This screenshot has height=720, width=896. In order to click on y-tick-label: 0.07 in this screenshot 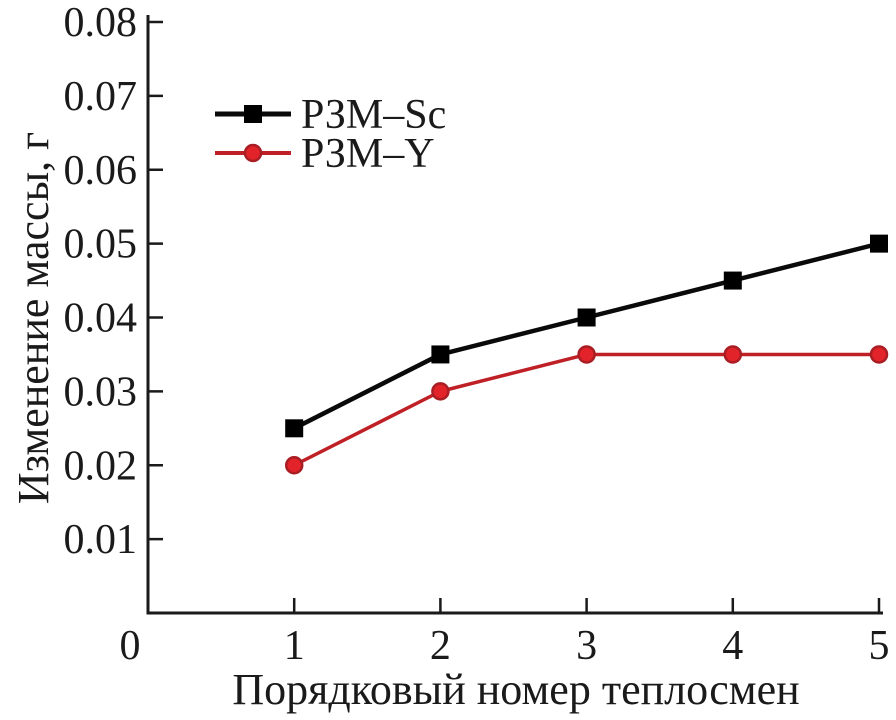, I will do `click(101, 97)`.